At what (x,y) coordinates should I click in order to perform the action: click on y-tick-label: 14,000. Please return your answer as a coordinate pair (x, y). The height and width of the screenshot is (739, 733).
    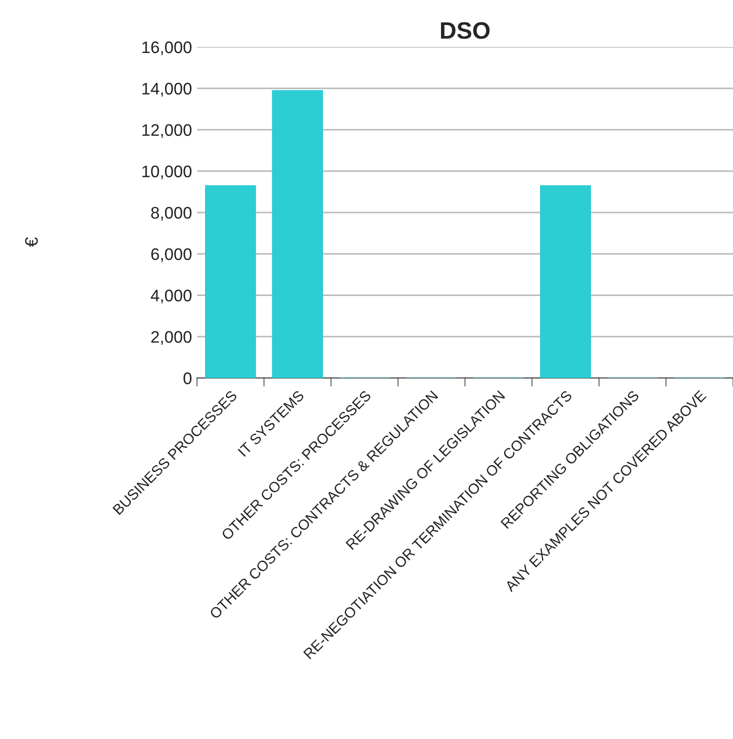
    Looking at the image, I should click on (167, 89).